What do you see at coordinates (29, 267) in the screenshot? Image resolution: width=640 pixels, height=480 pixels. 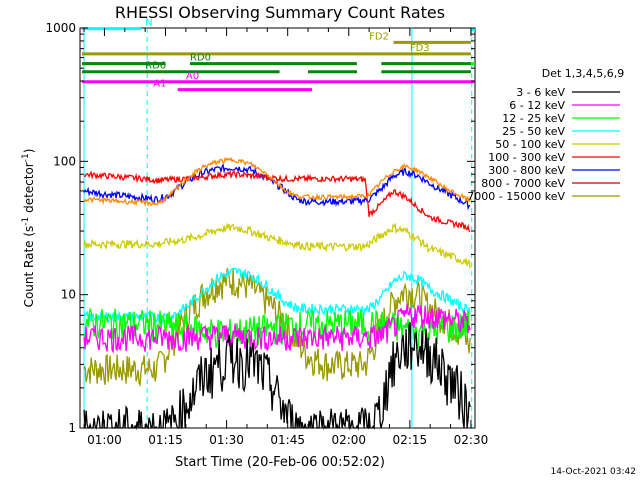 I see `y-axis-label-main: Count Rate (s` at bounding box center [29, 267].